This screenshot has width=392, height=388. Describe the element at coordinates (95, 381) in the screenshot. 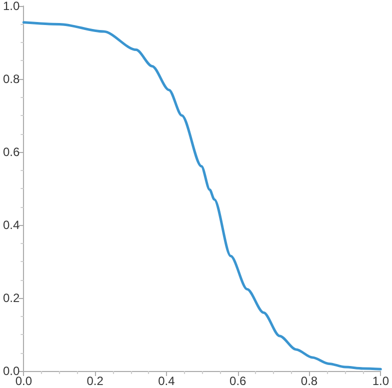

I see `x-tick-label: 0.2` at that location.